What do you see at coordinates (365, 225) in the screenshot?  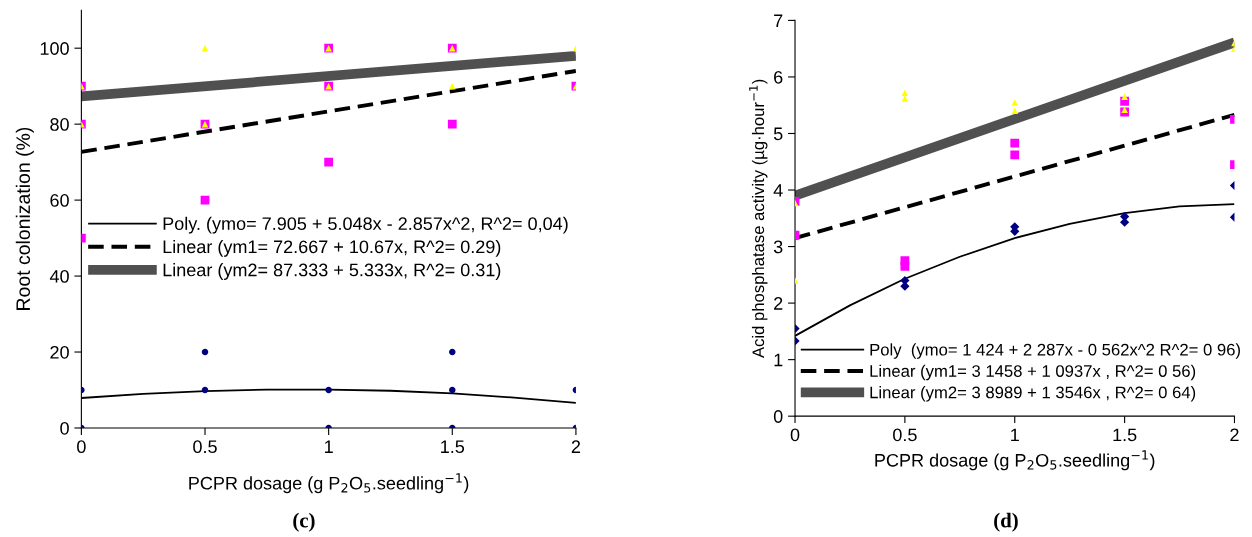 I see `legend-label: Poly. (ymo= 7.905 + 5.048x - 2.857x^2, R^2= 0,04)` at bounding box center [365, 225].